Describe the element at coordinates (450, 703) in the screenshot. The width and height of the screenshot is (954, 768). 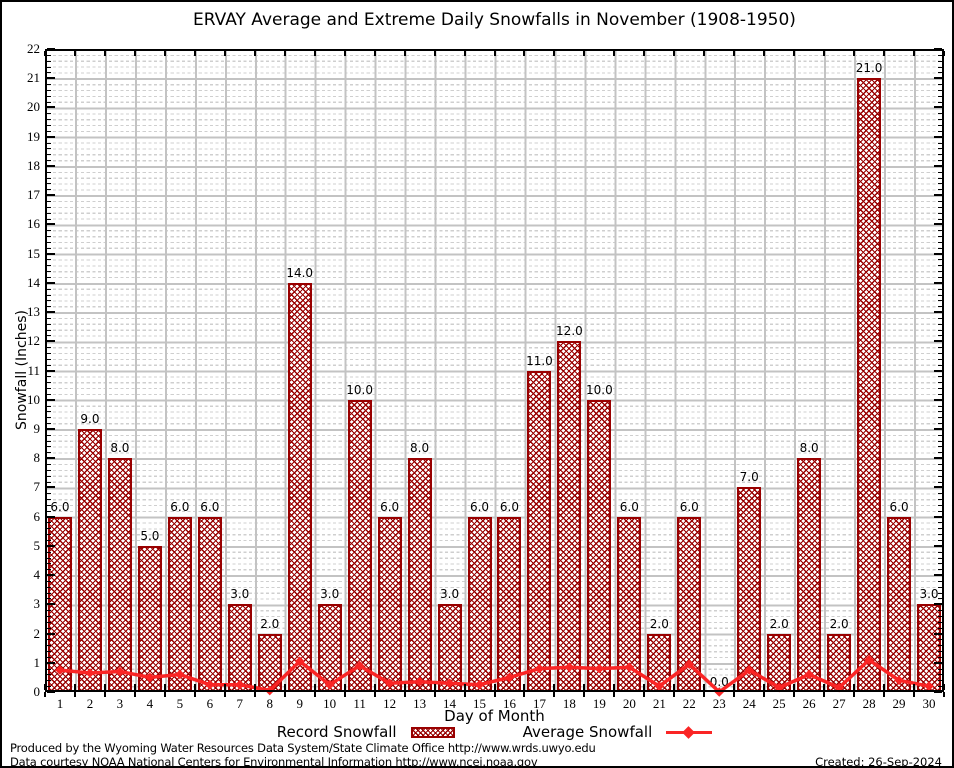
I see `x-tick-label: 14` at that location.